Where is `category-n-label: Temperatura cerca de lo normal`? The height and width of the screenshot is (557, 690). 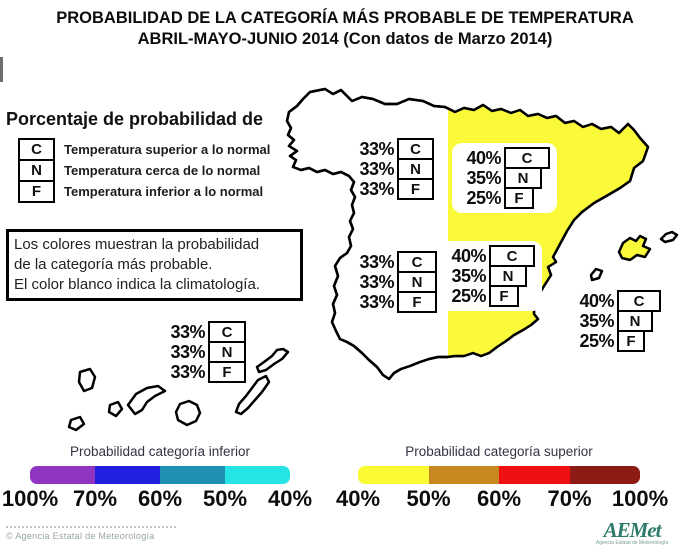
category-n-label: Temperatura cerca de lo normal is located at coordinates (162, 170).